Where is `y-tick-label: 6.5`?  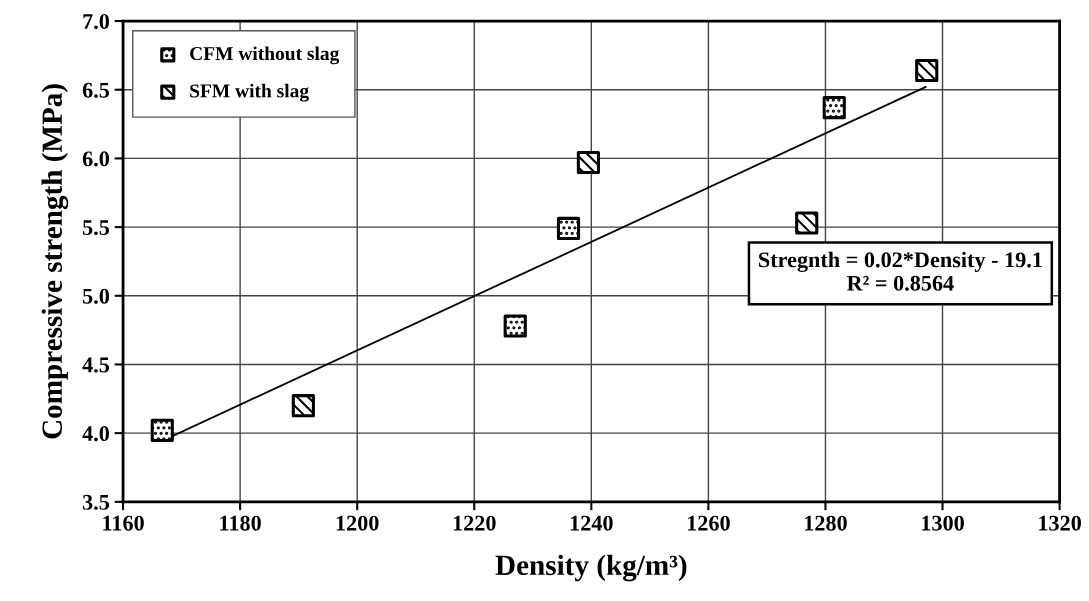 y-tick-label: 6.5 is located at coordinates (96, 90).